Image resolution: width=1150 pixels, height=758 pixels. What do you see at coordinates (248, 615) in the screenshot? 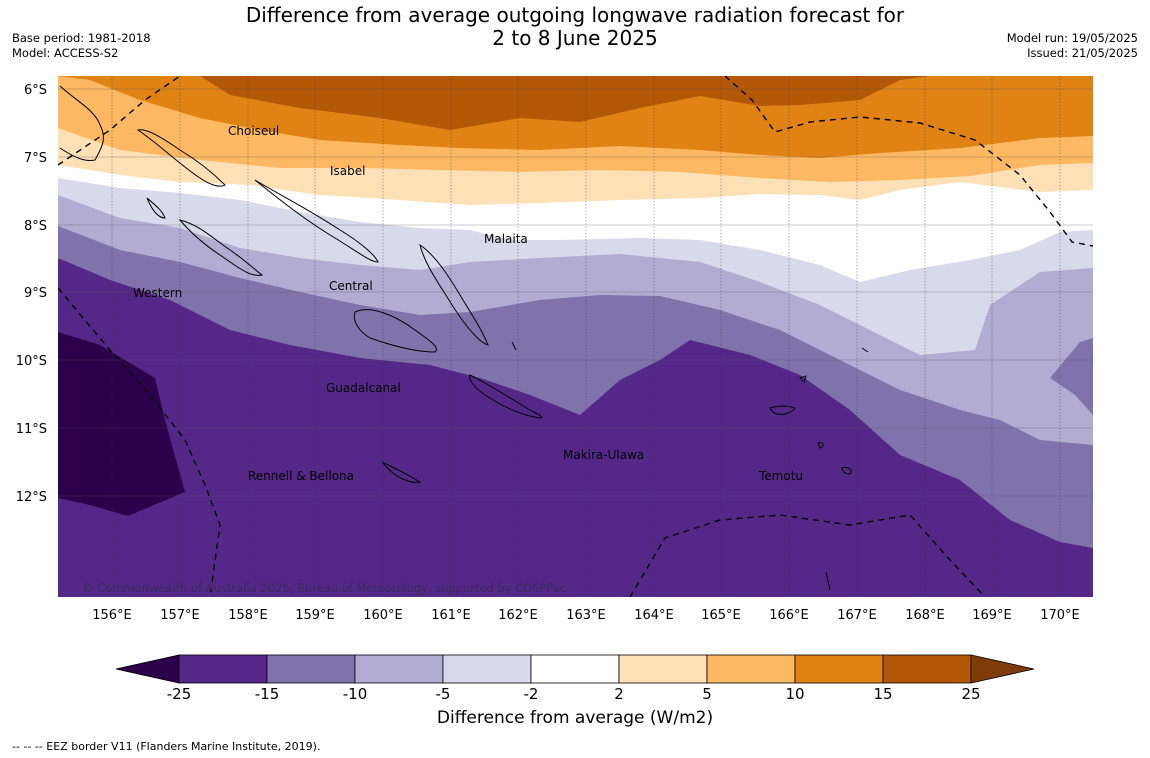
I see `lon-label: 158°E` at bounding box center [248, 615].